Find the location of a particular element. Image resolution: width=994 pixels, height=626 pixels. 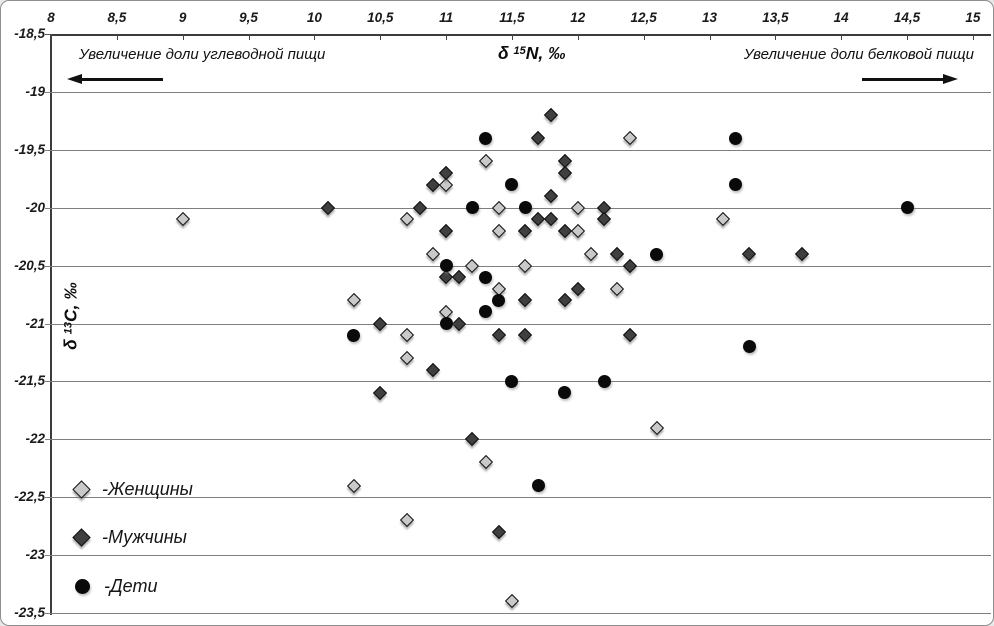

legend-label-children: -Дети is located at coordinates (131, 585).